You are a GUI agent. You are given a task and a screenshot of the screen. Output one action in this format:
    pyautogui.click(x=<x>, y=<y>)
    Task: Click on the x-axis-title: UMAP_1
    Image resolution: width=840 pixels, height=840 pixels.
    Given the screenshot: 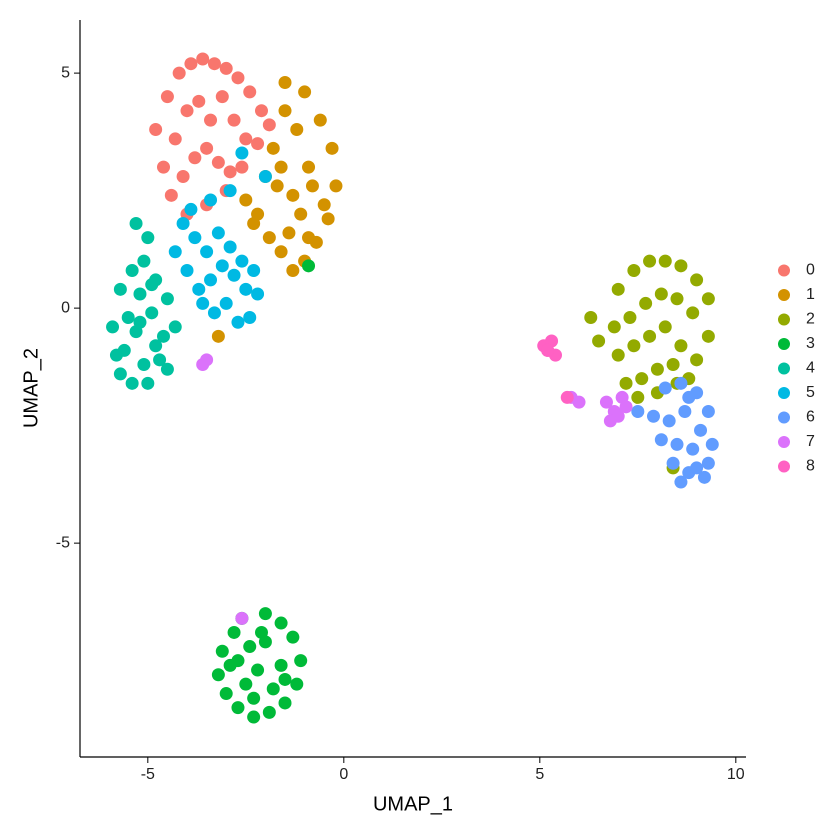 What is the action you would take?
    pyautogui.click(x=413, y=804)
    